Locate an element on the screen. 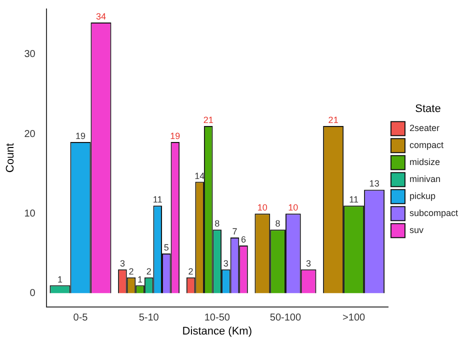 The height and width of the screenshot is (338, 474). y-tick-label: 0 is located at coordinates (33, 294).